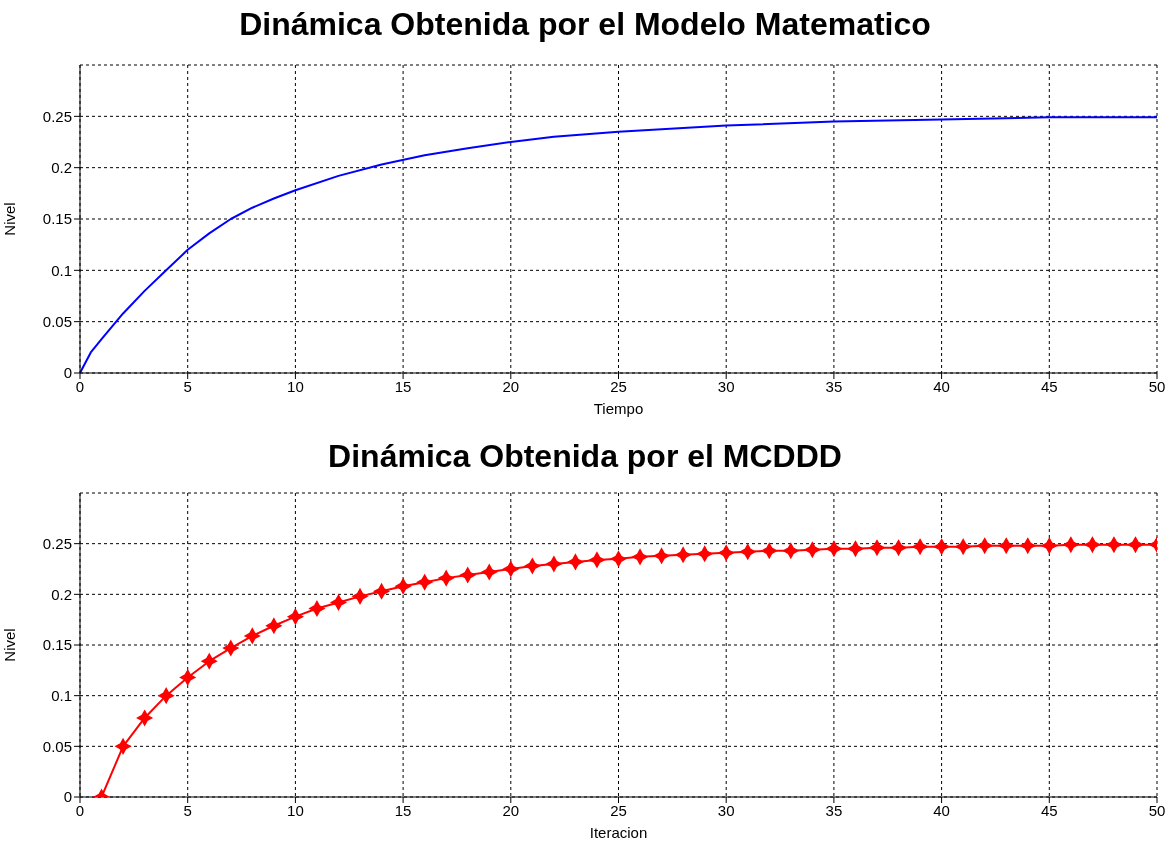 The image size is (1170, 848). What do you see at coordinates (618, 832) in the screenshot?
I see `x-axis-title: Iteracion` at bounding box center [618, 832].